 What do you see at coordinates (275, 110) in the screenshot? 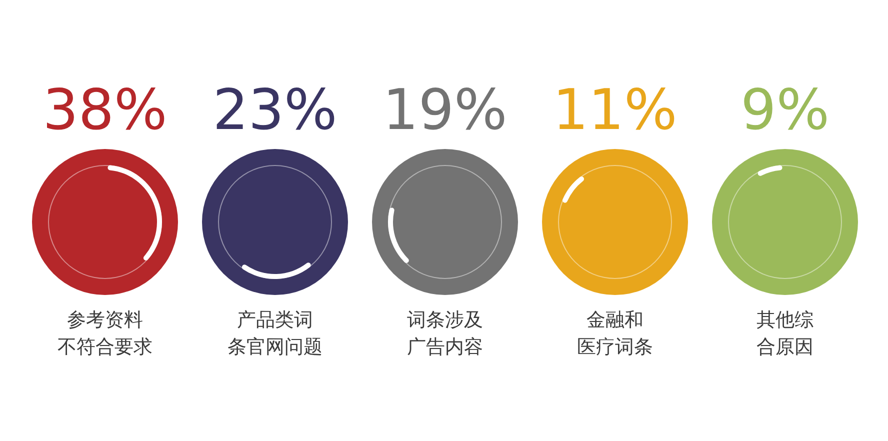
I see `data-label: 23%` at bounding box center [275, 110].